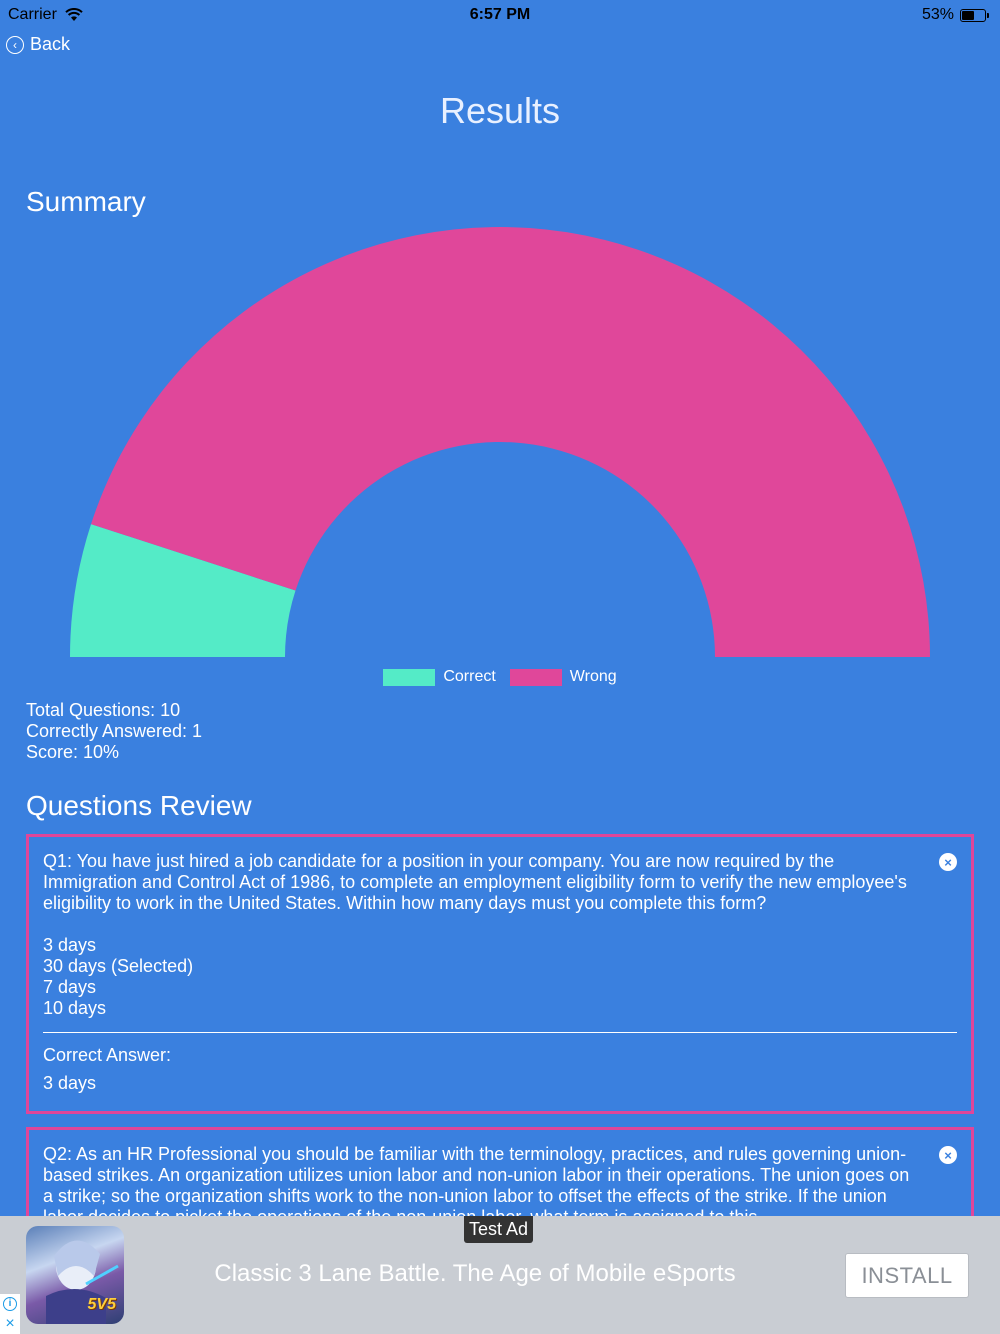 The width and height of the screenshot is (1000, 1334). I want to click on back-button: ‹ Back, so click(38, 44).